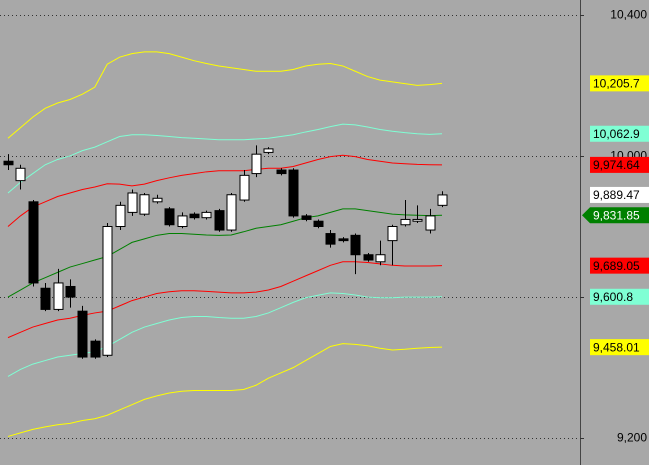  I want to click on value-tag: 9,689.05, so click(619, 265).